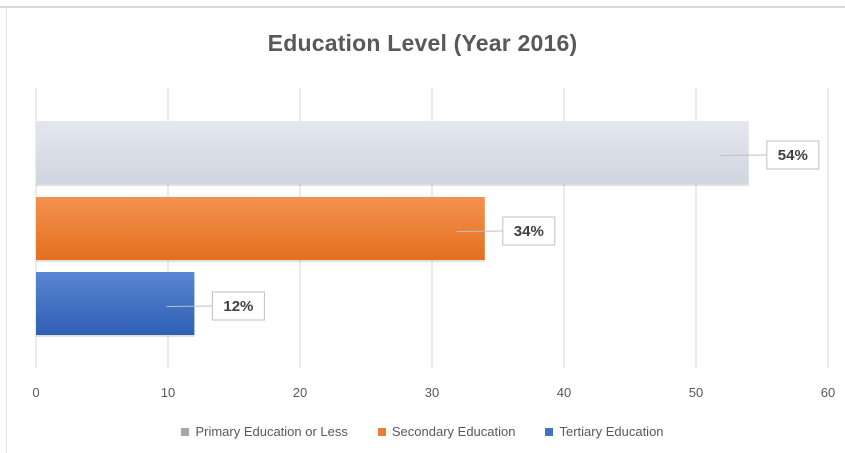  I want to click on x-tick-label: 40, so click(564, 392).